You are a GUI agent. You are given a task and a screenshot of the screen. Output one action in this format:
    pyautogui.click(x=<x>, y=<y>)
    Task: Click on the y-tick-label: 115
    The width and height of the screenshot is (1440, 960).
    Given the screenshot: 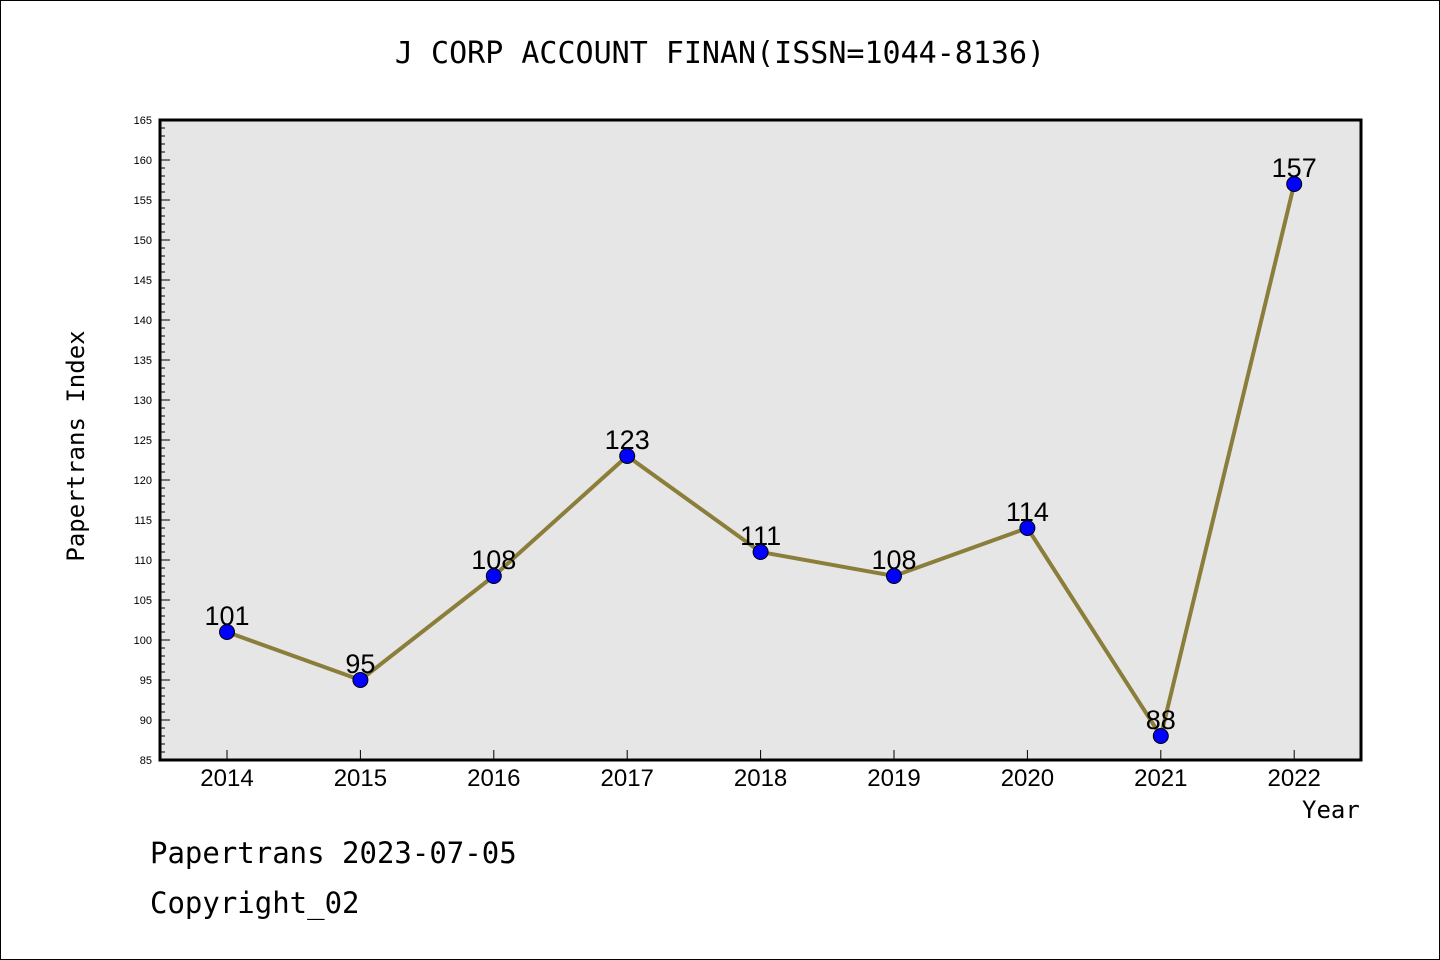 What is the action you would take?
    pyautogui.click(x=143, y=521)
    